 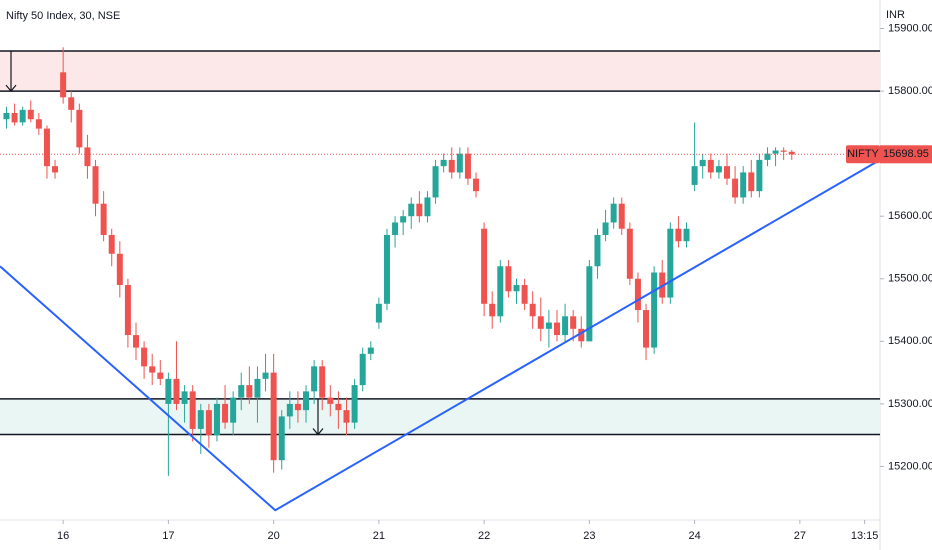 What do you see at coordinates (910, 216) in the screenshot?
I see `y-tick-label: 15600.00` at bounding box center [910, 216].